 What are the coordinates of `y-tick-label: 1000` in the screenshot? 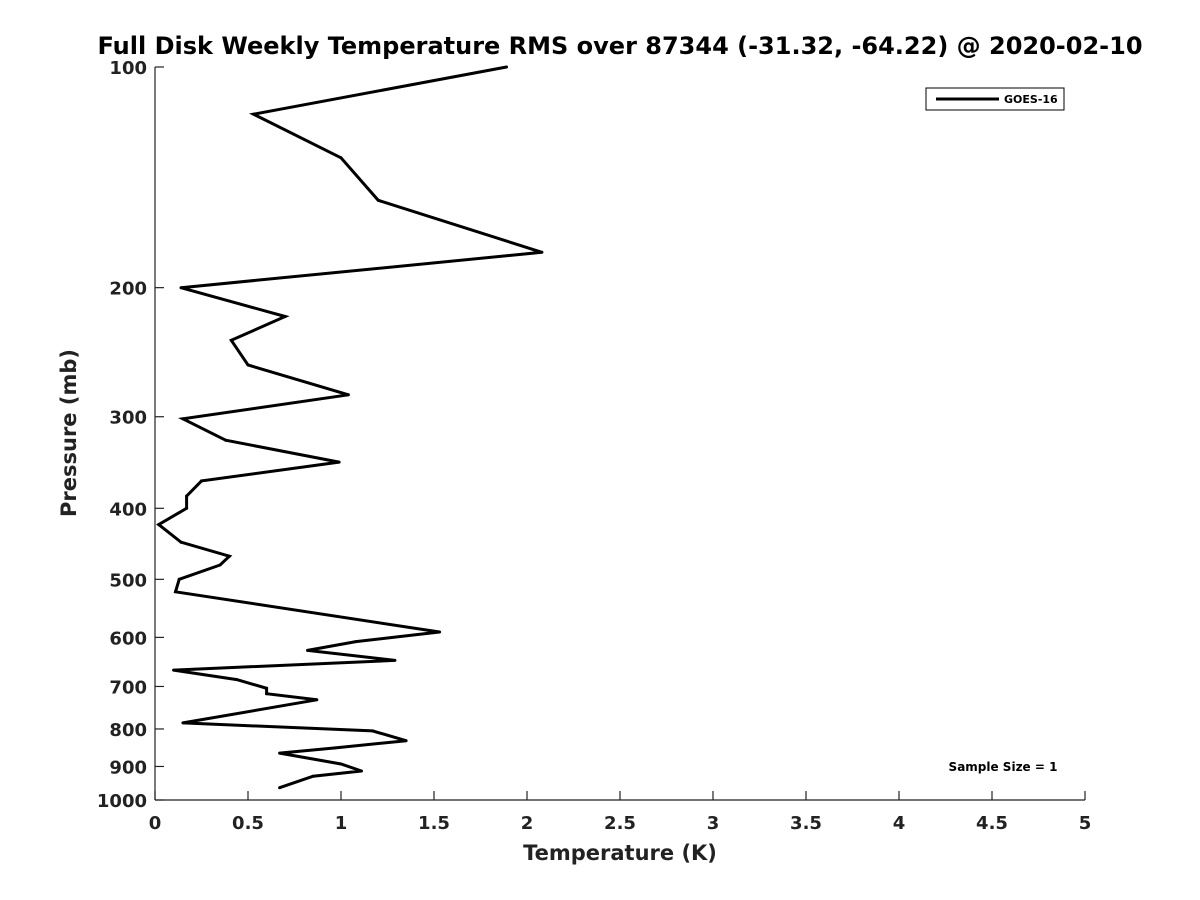 It's located at (122, 801).